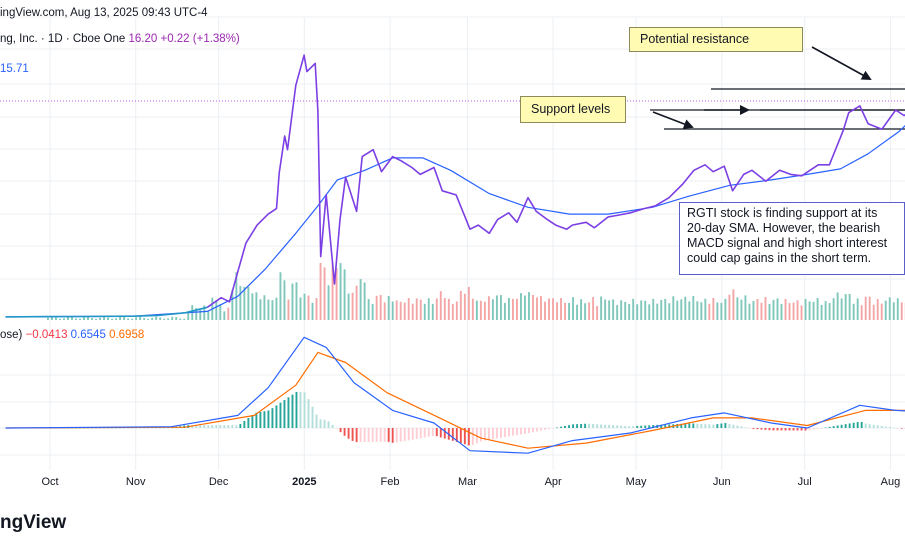 The height and width of the screenshot is (549, 905). I want to click on signal-line-value: 0.6958, so click(127, 335).